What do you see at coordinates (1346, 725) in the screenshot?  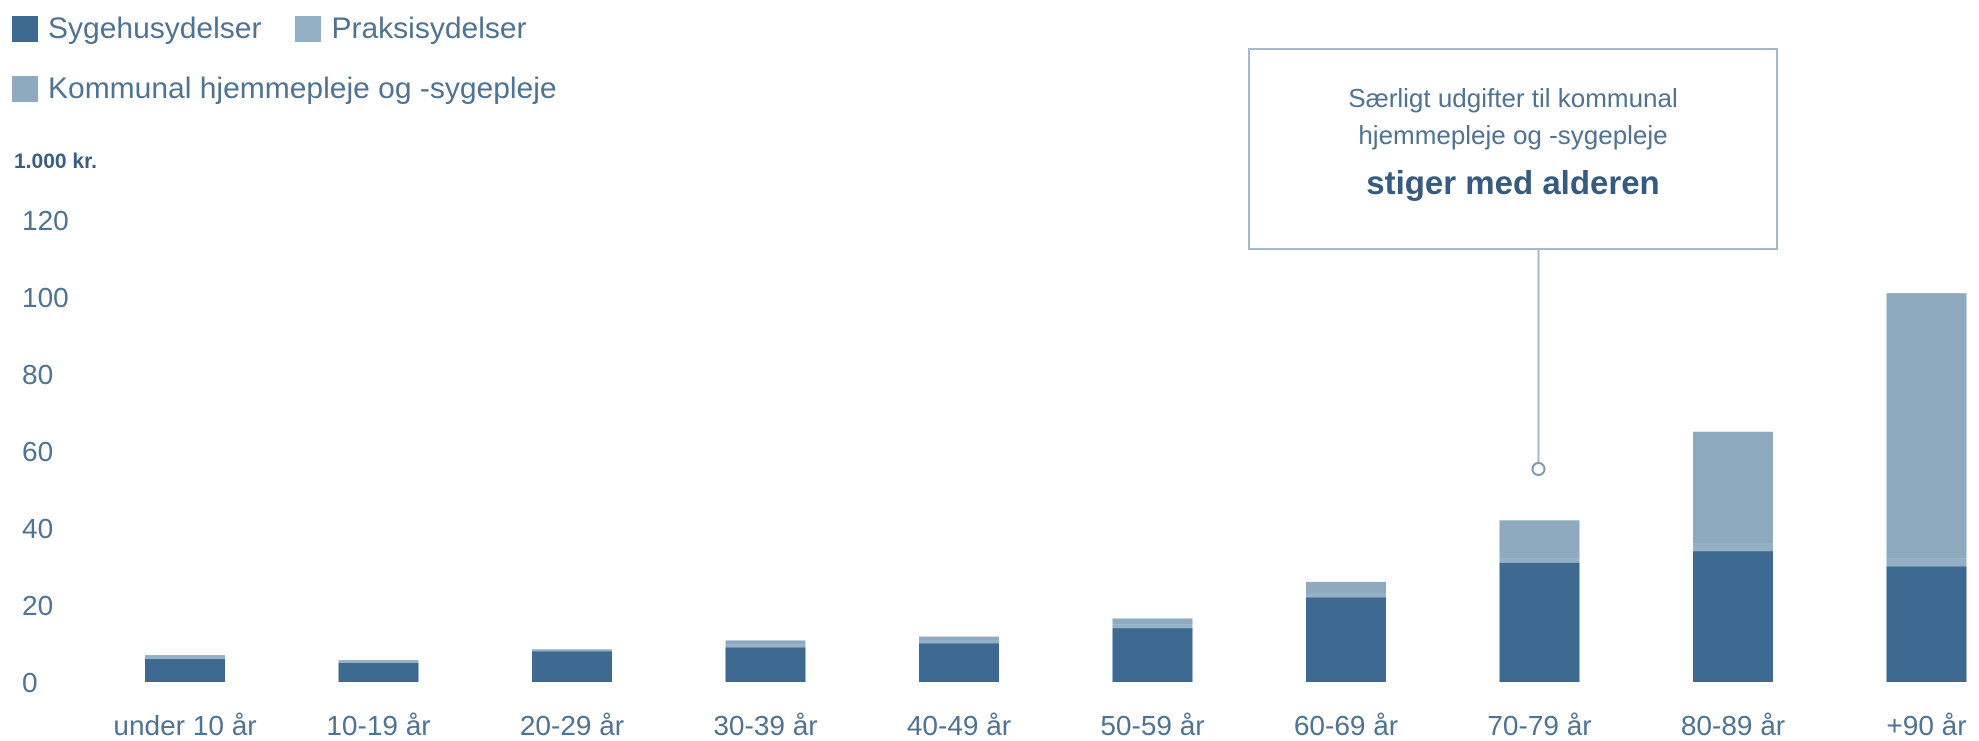 I see `x-tick-label: 60-69 år` at bounding box center [1346, 725].